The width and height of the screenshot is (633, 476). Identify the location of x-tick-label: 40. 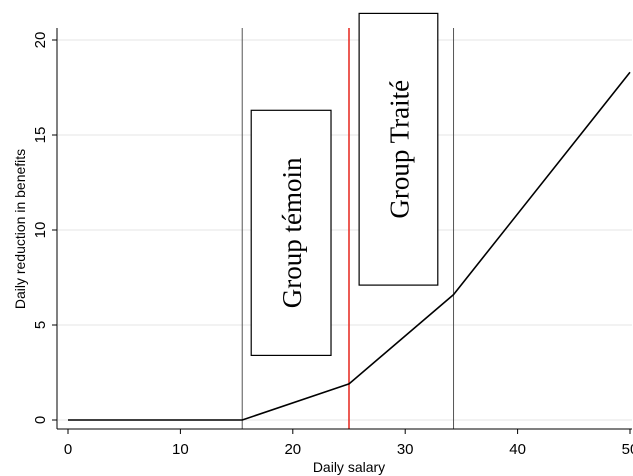
(517, 449).